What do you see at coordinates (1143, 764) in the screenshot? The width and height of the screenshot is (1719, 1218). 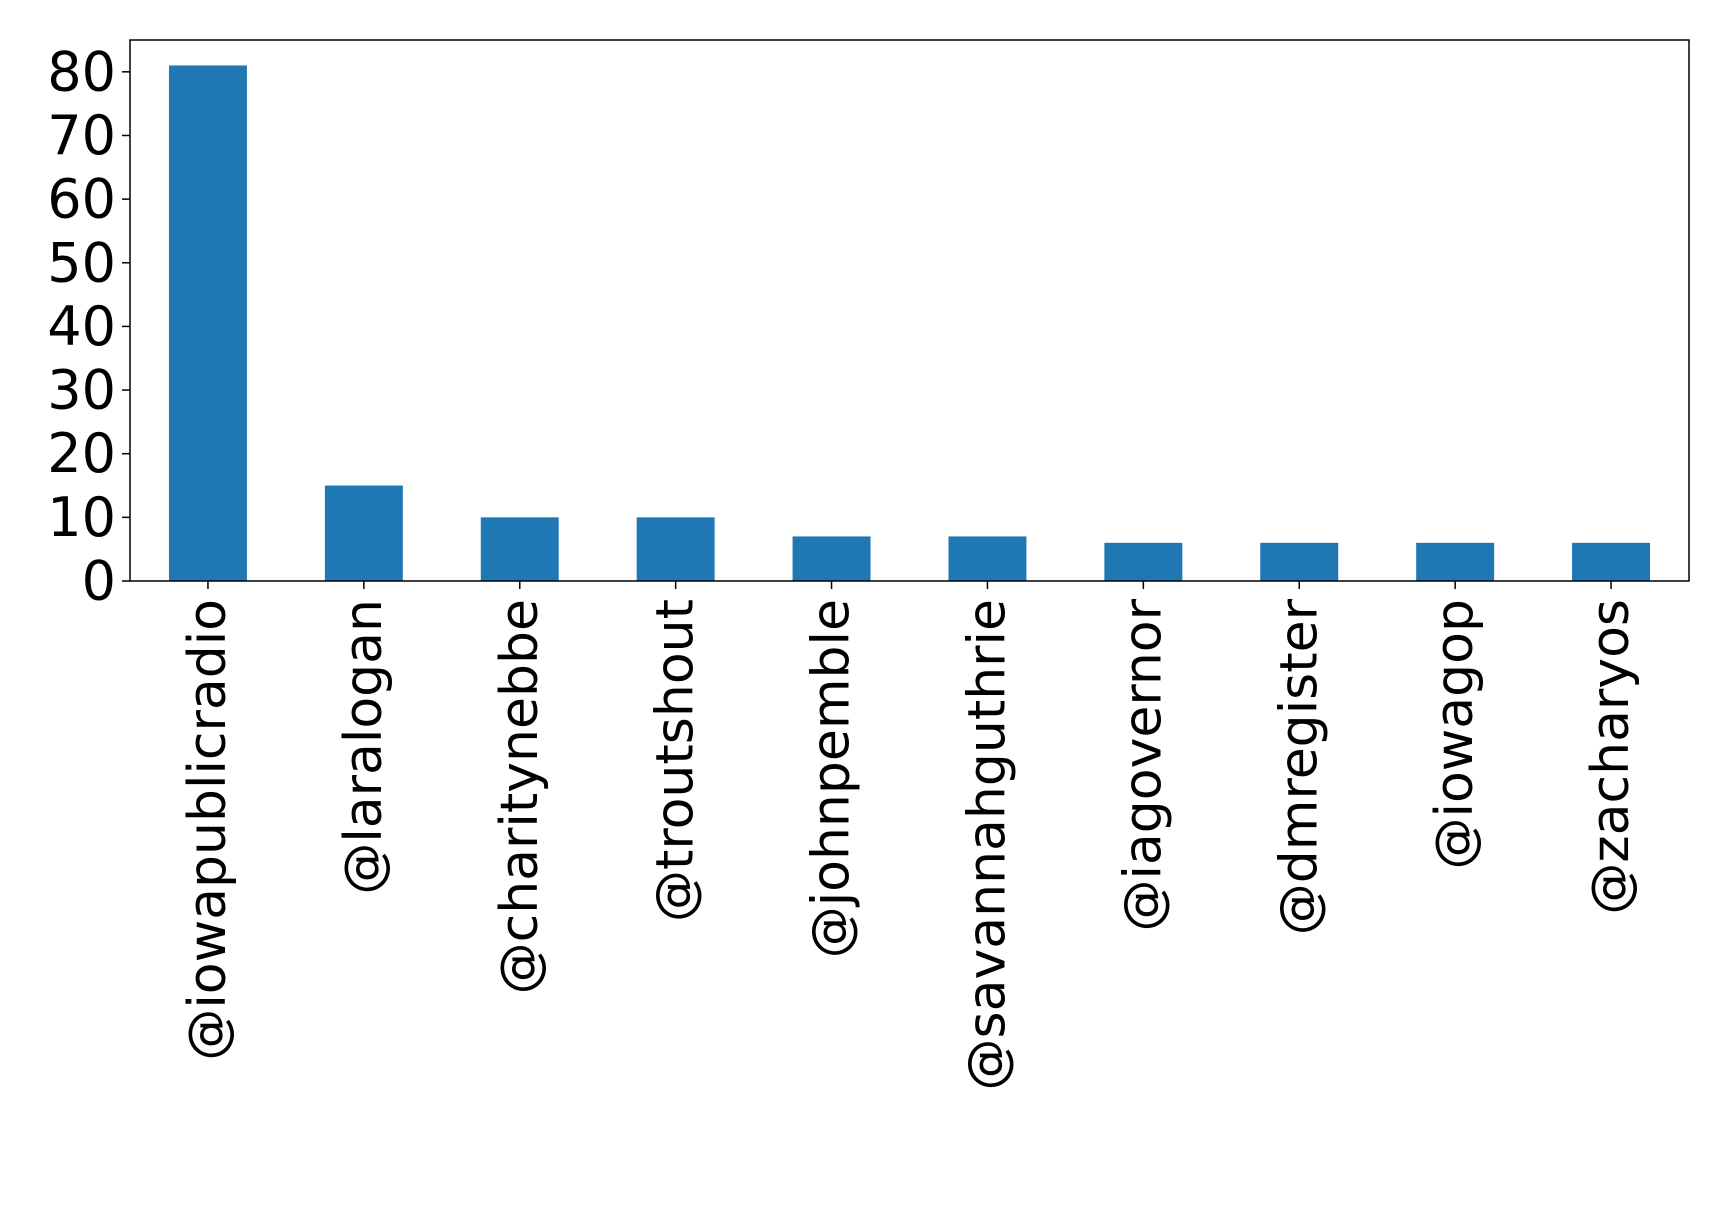 I see `x-tick-label: @iagovernor` at bounding box center [1143, 764].